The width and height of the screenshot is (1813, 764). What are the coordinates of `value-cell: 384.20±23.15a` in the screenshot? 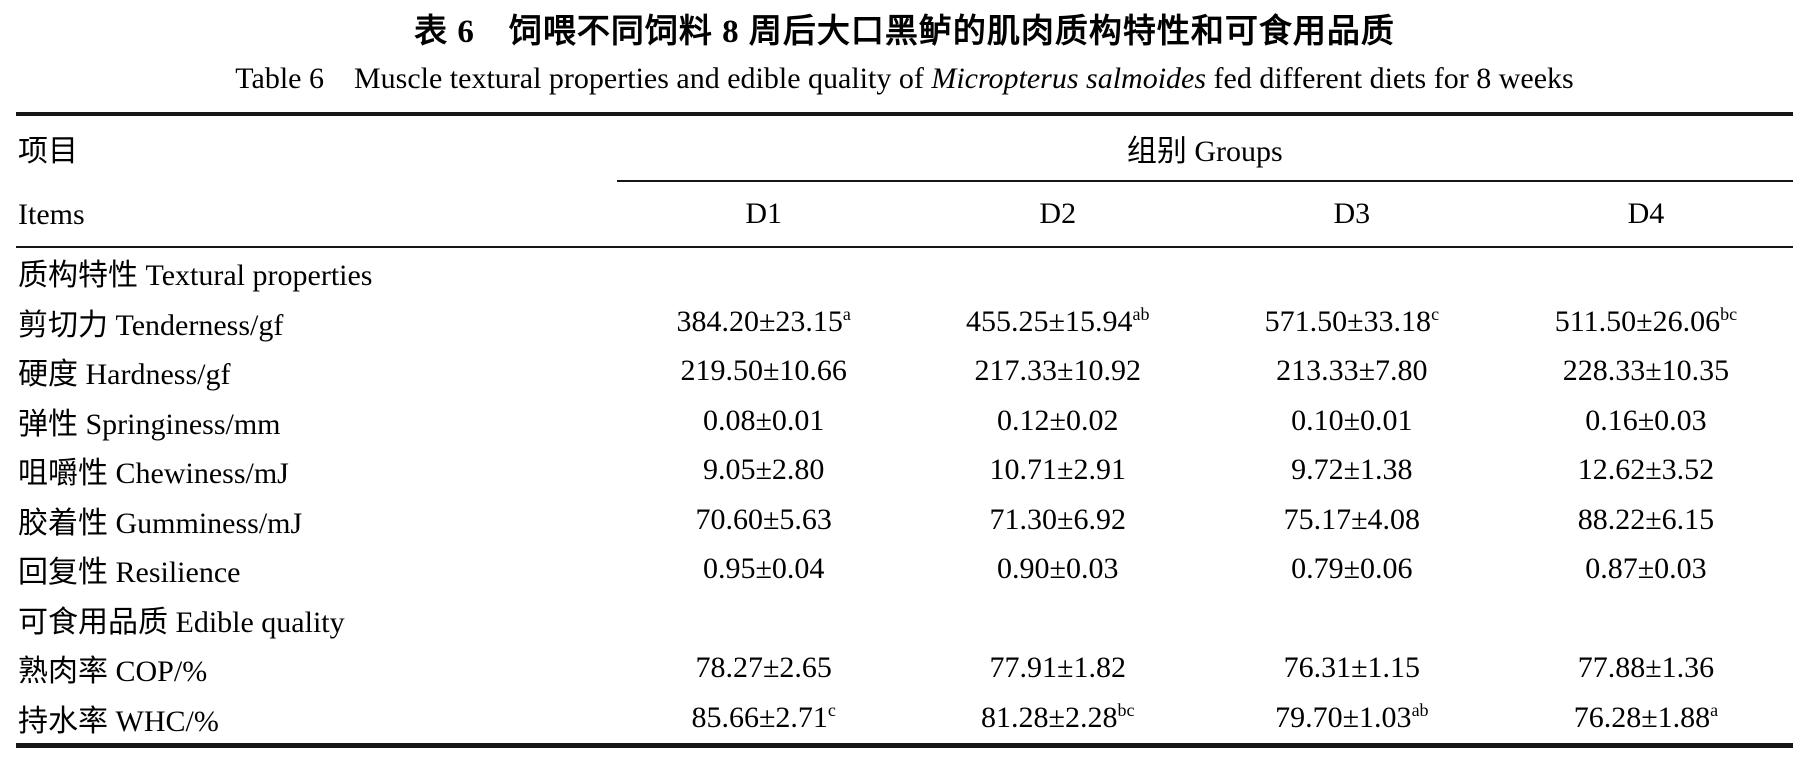 It's located at (763, 320).